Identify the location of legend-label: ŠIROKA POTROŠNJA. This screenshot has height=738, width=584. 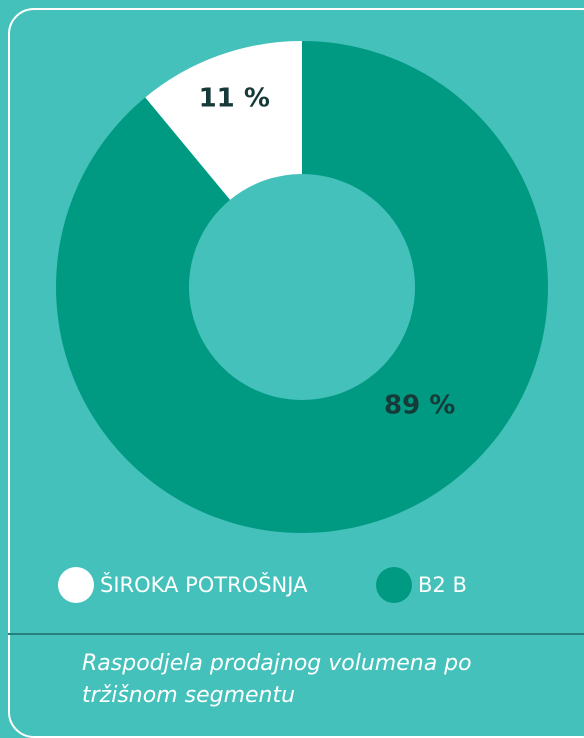
(204, 584).